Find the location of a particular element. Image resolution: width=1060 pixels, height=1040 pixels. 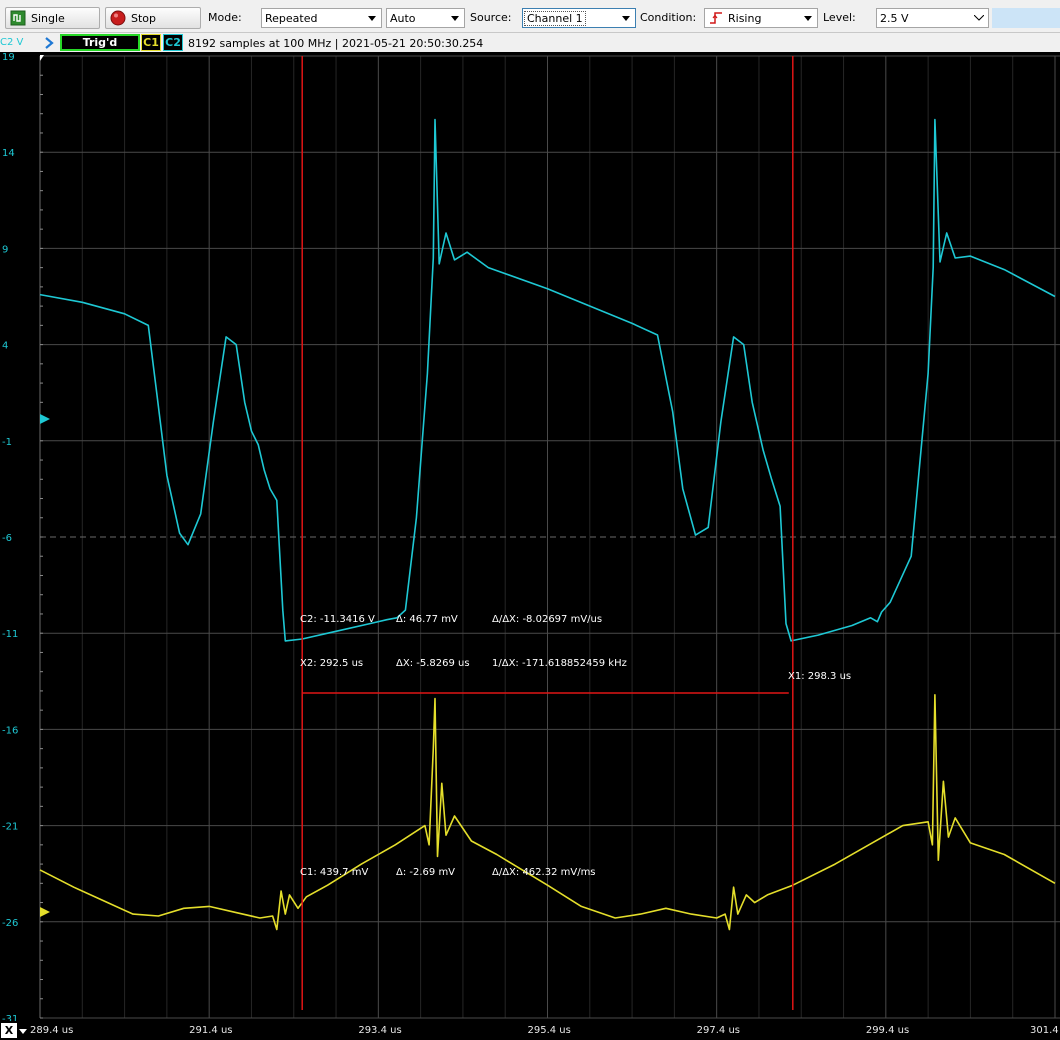

y-axis-tick-labels: 19 14 9 4 -1 -6 -11 -16 -21 -26 -31 is located at coordinates (10, 536).